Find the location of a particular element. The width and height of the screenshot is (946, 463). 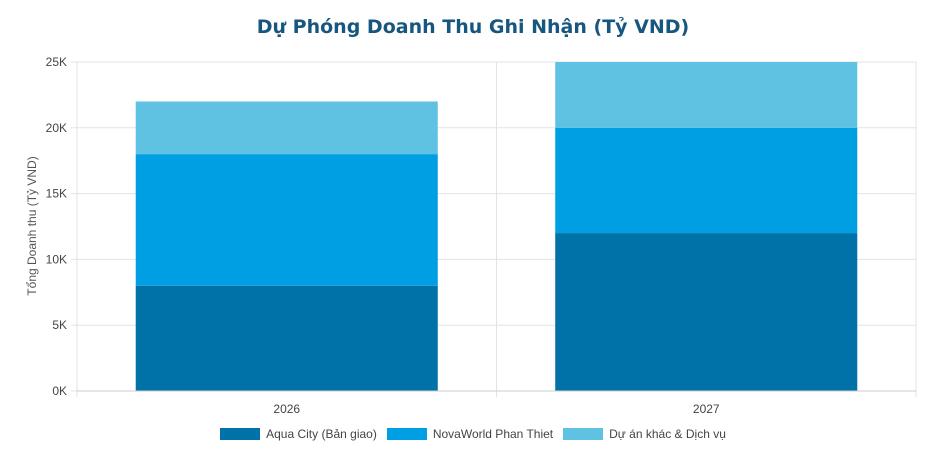

chart-title: Dự Phóng Doanh Thu Ghi Nhận (Tỷ VND) is located at coordinates (473, 27).